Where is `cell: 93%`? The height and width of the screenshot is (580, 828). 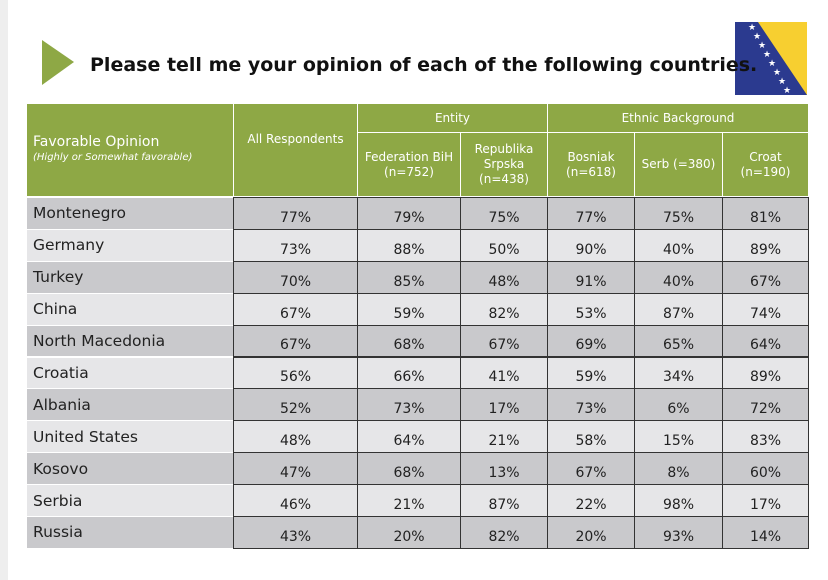 cell: 93% is located at coordinates (678, 532).